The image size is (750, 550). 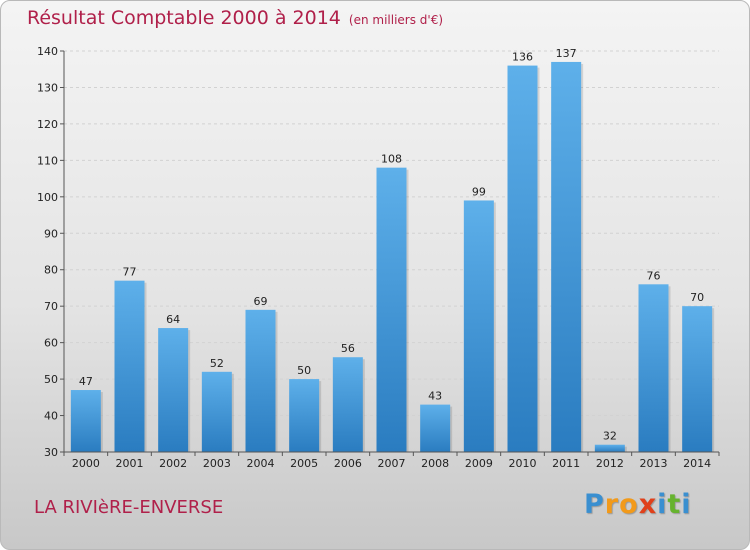 I want to click on x-tick-label: 2002, so click(x=173, y=463).